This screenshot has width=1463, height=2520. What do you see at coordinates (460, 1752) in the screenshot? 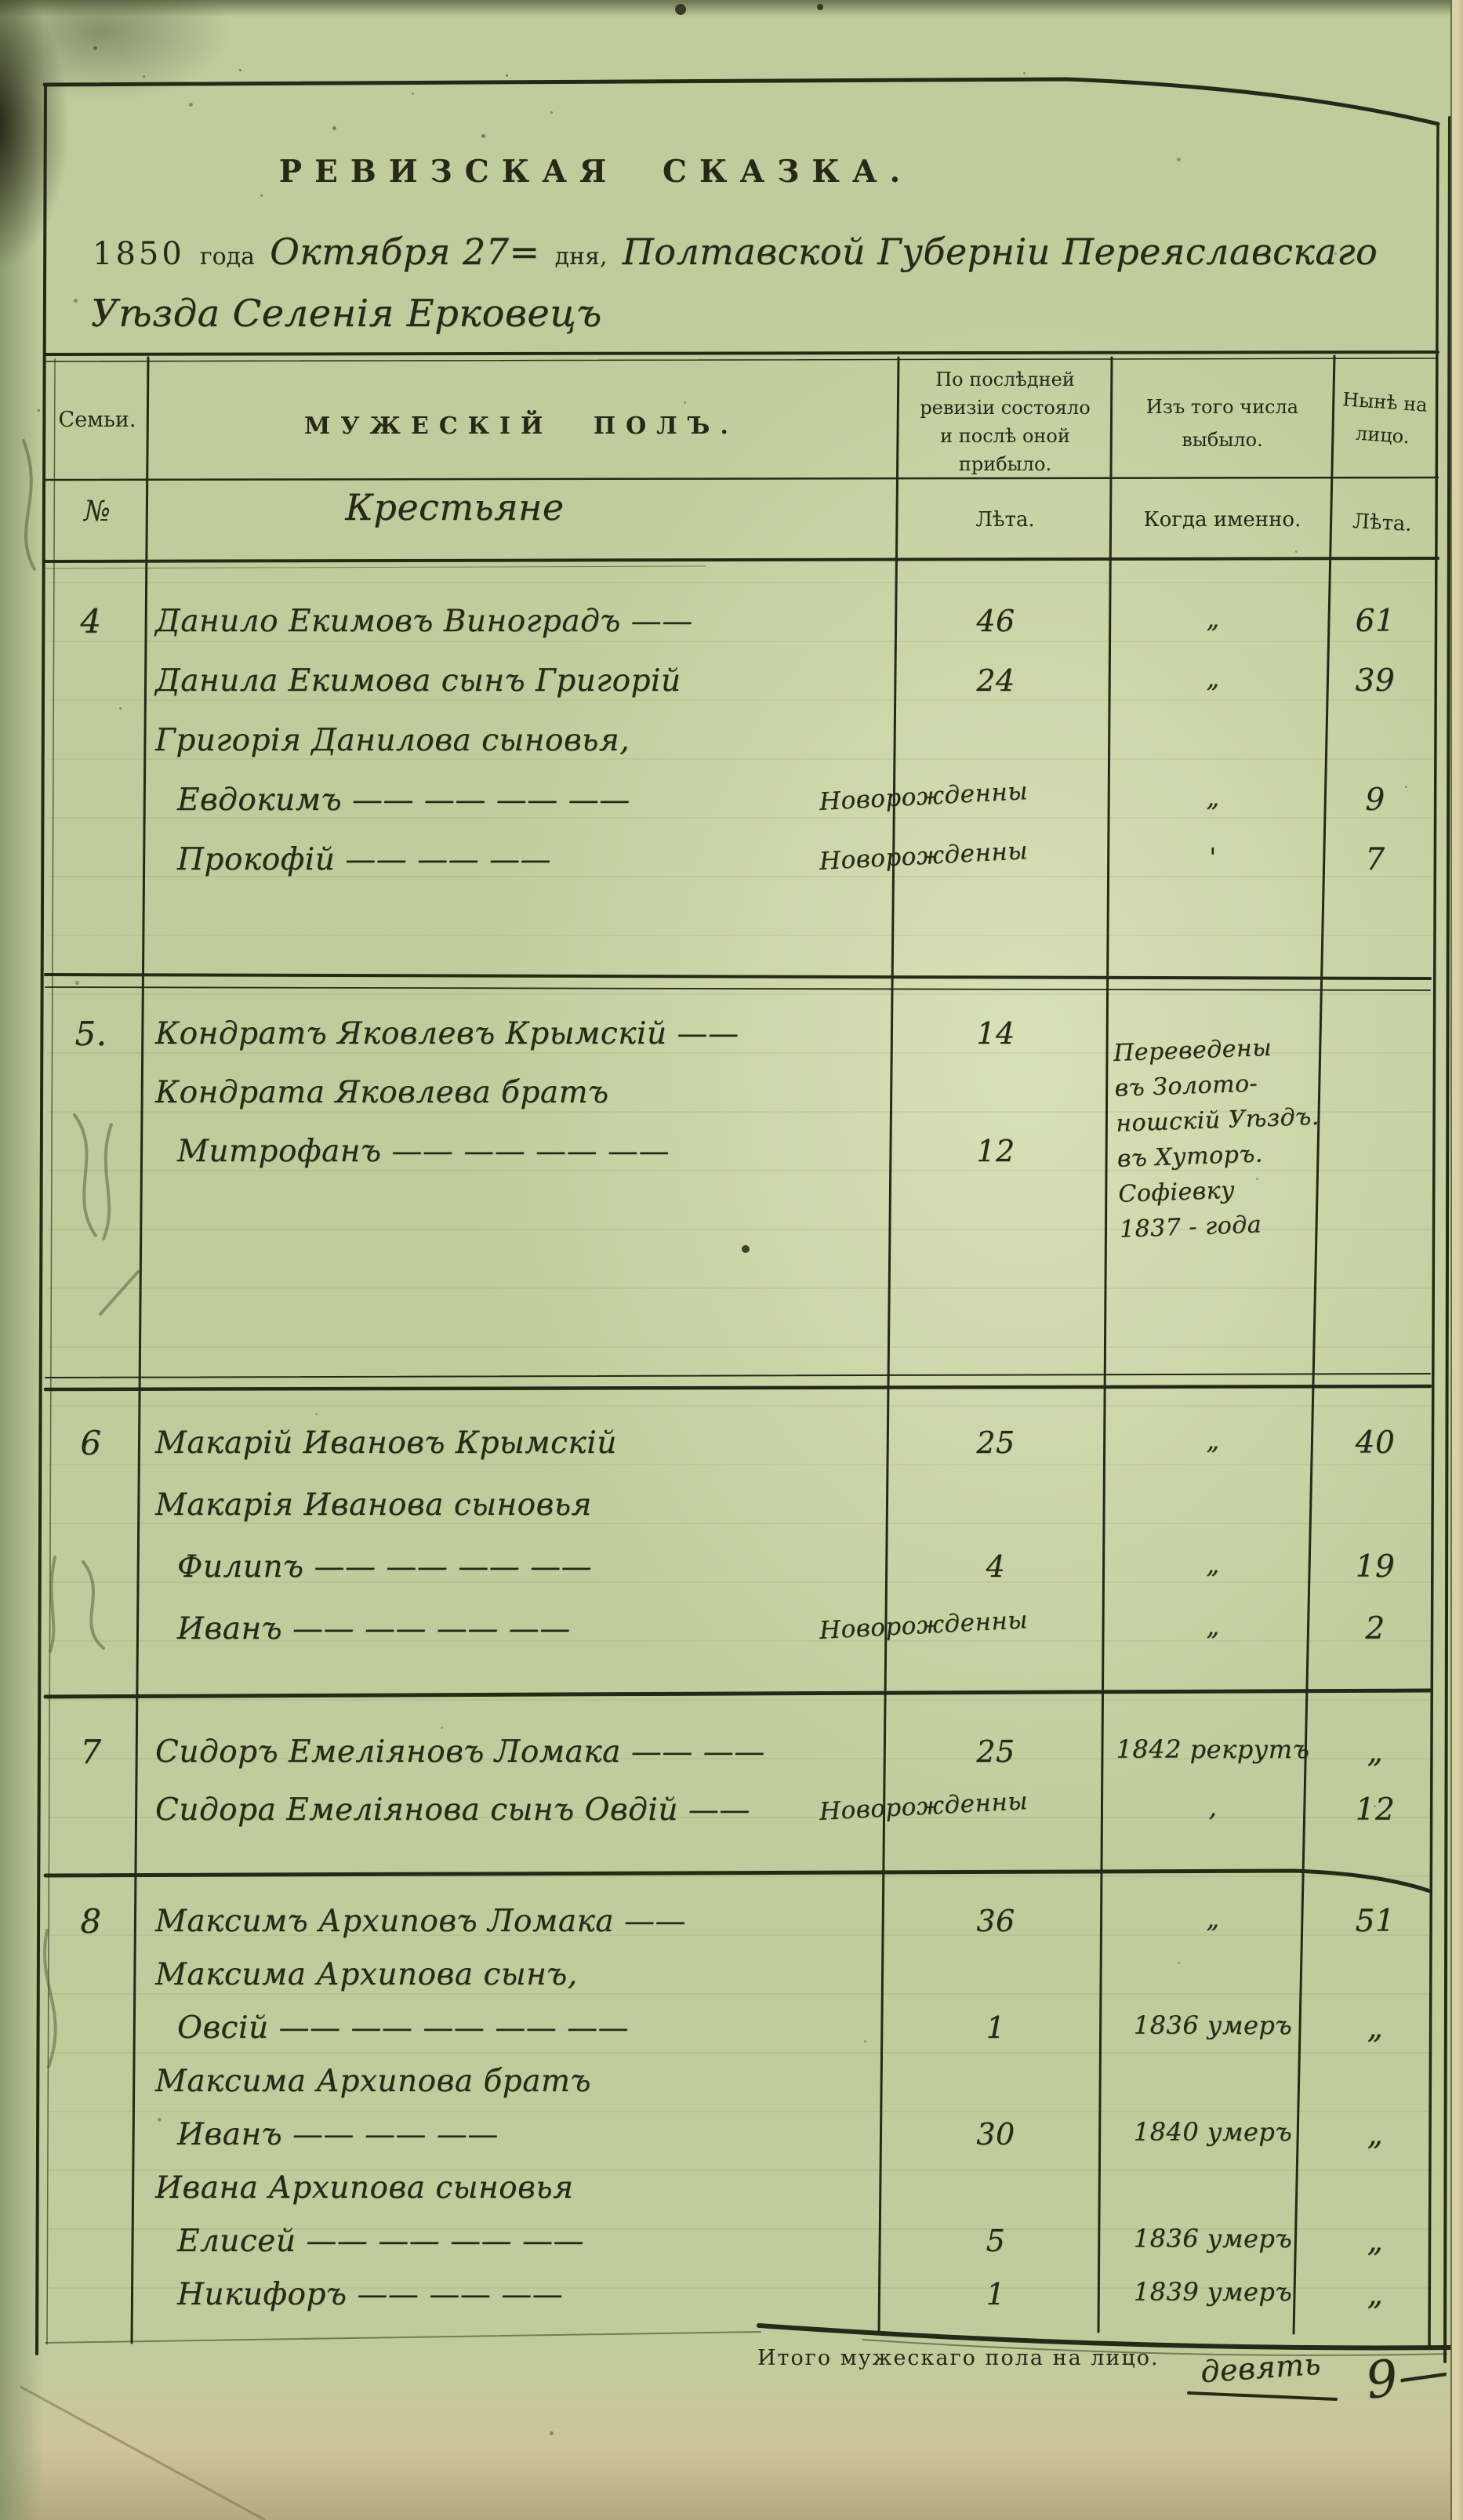
I see `person-name: Сидоръ Емеліяновъ Ломака —— ——` at bounding box center [460, 1752].